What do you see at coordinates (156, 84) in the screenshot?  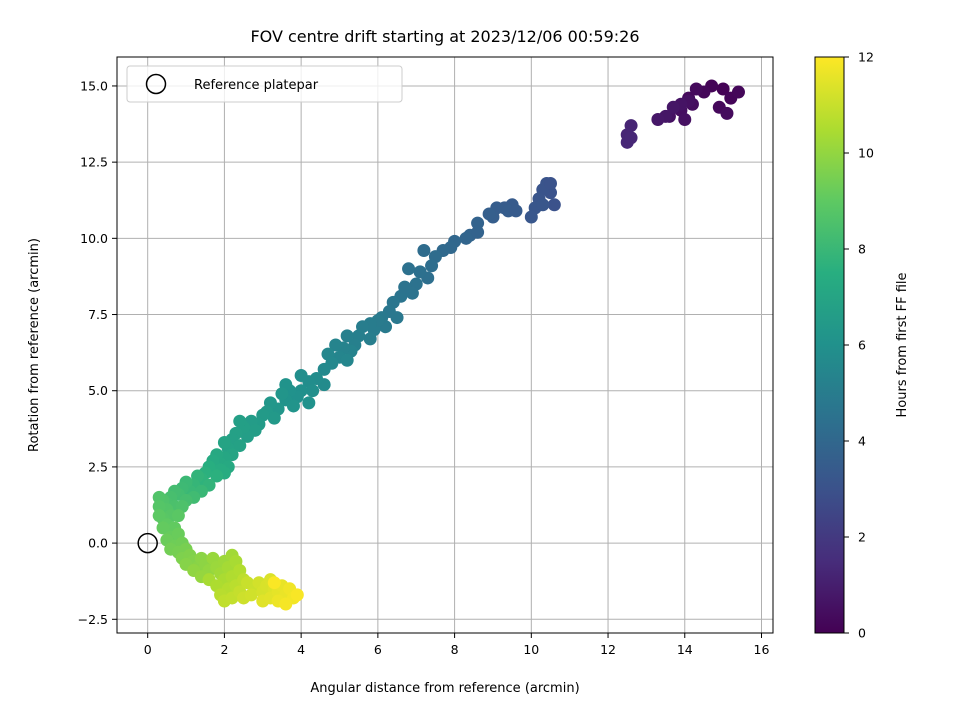 I see `legend-marker-icon` at bounding box center [156, 84].